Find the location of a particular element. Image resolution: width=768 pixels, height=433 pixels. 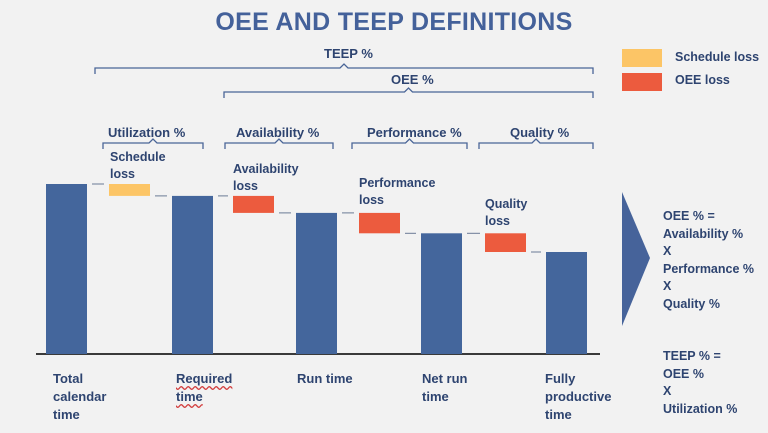

teep-formula: TEEP % = OEE % X Utilization % is located at coordinates (700, 382).